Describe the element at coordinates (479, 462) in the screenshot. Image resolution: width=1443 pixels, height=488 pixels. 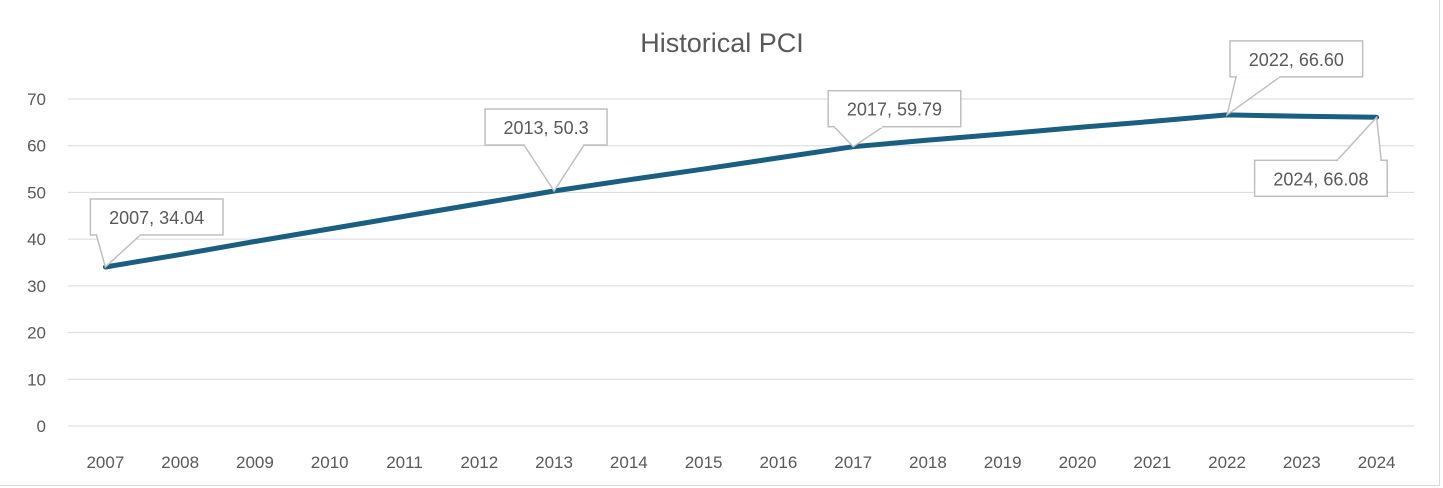
I see `x-tick-label: 2012` at that location.